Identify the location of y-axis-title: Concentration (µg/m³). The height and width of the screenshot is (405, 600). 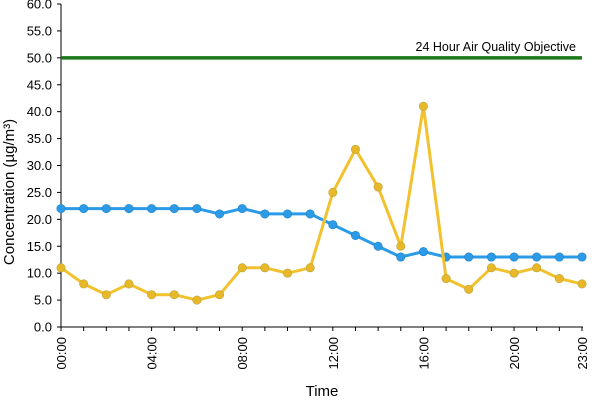
(9, 192).